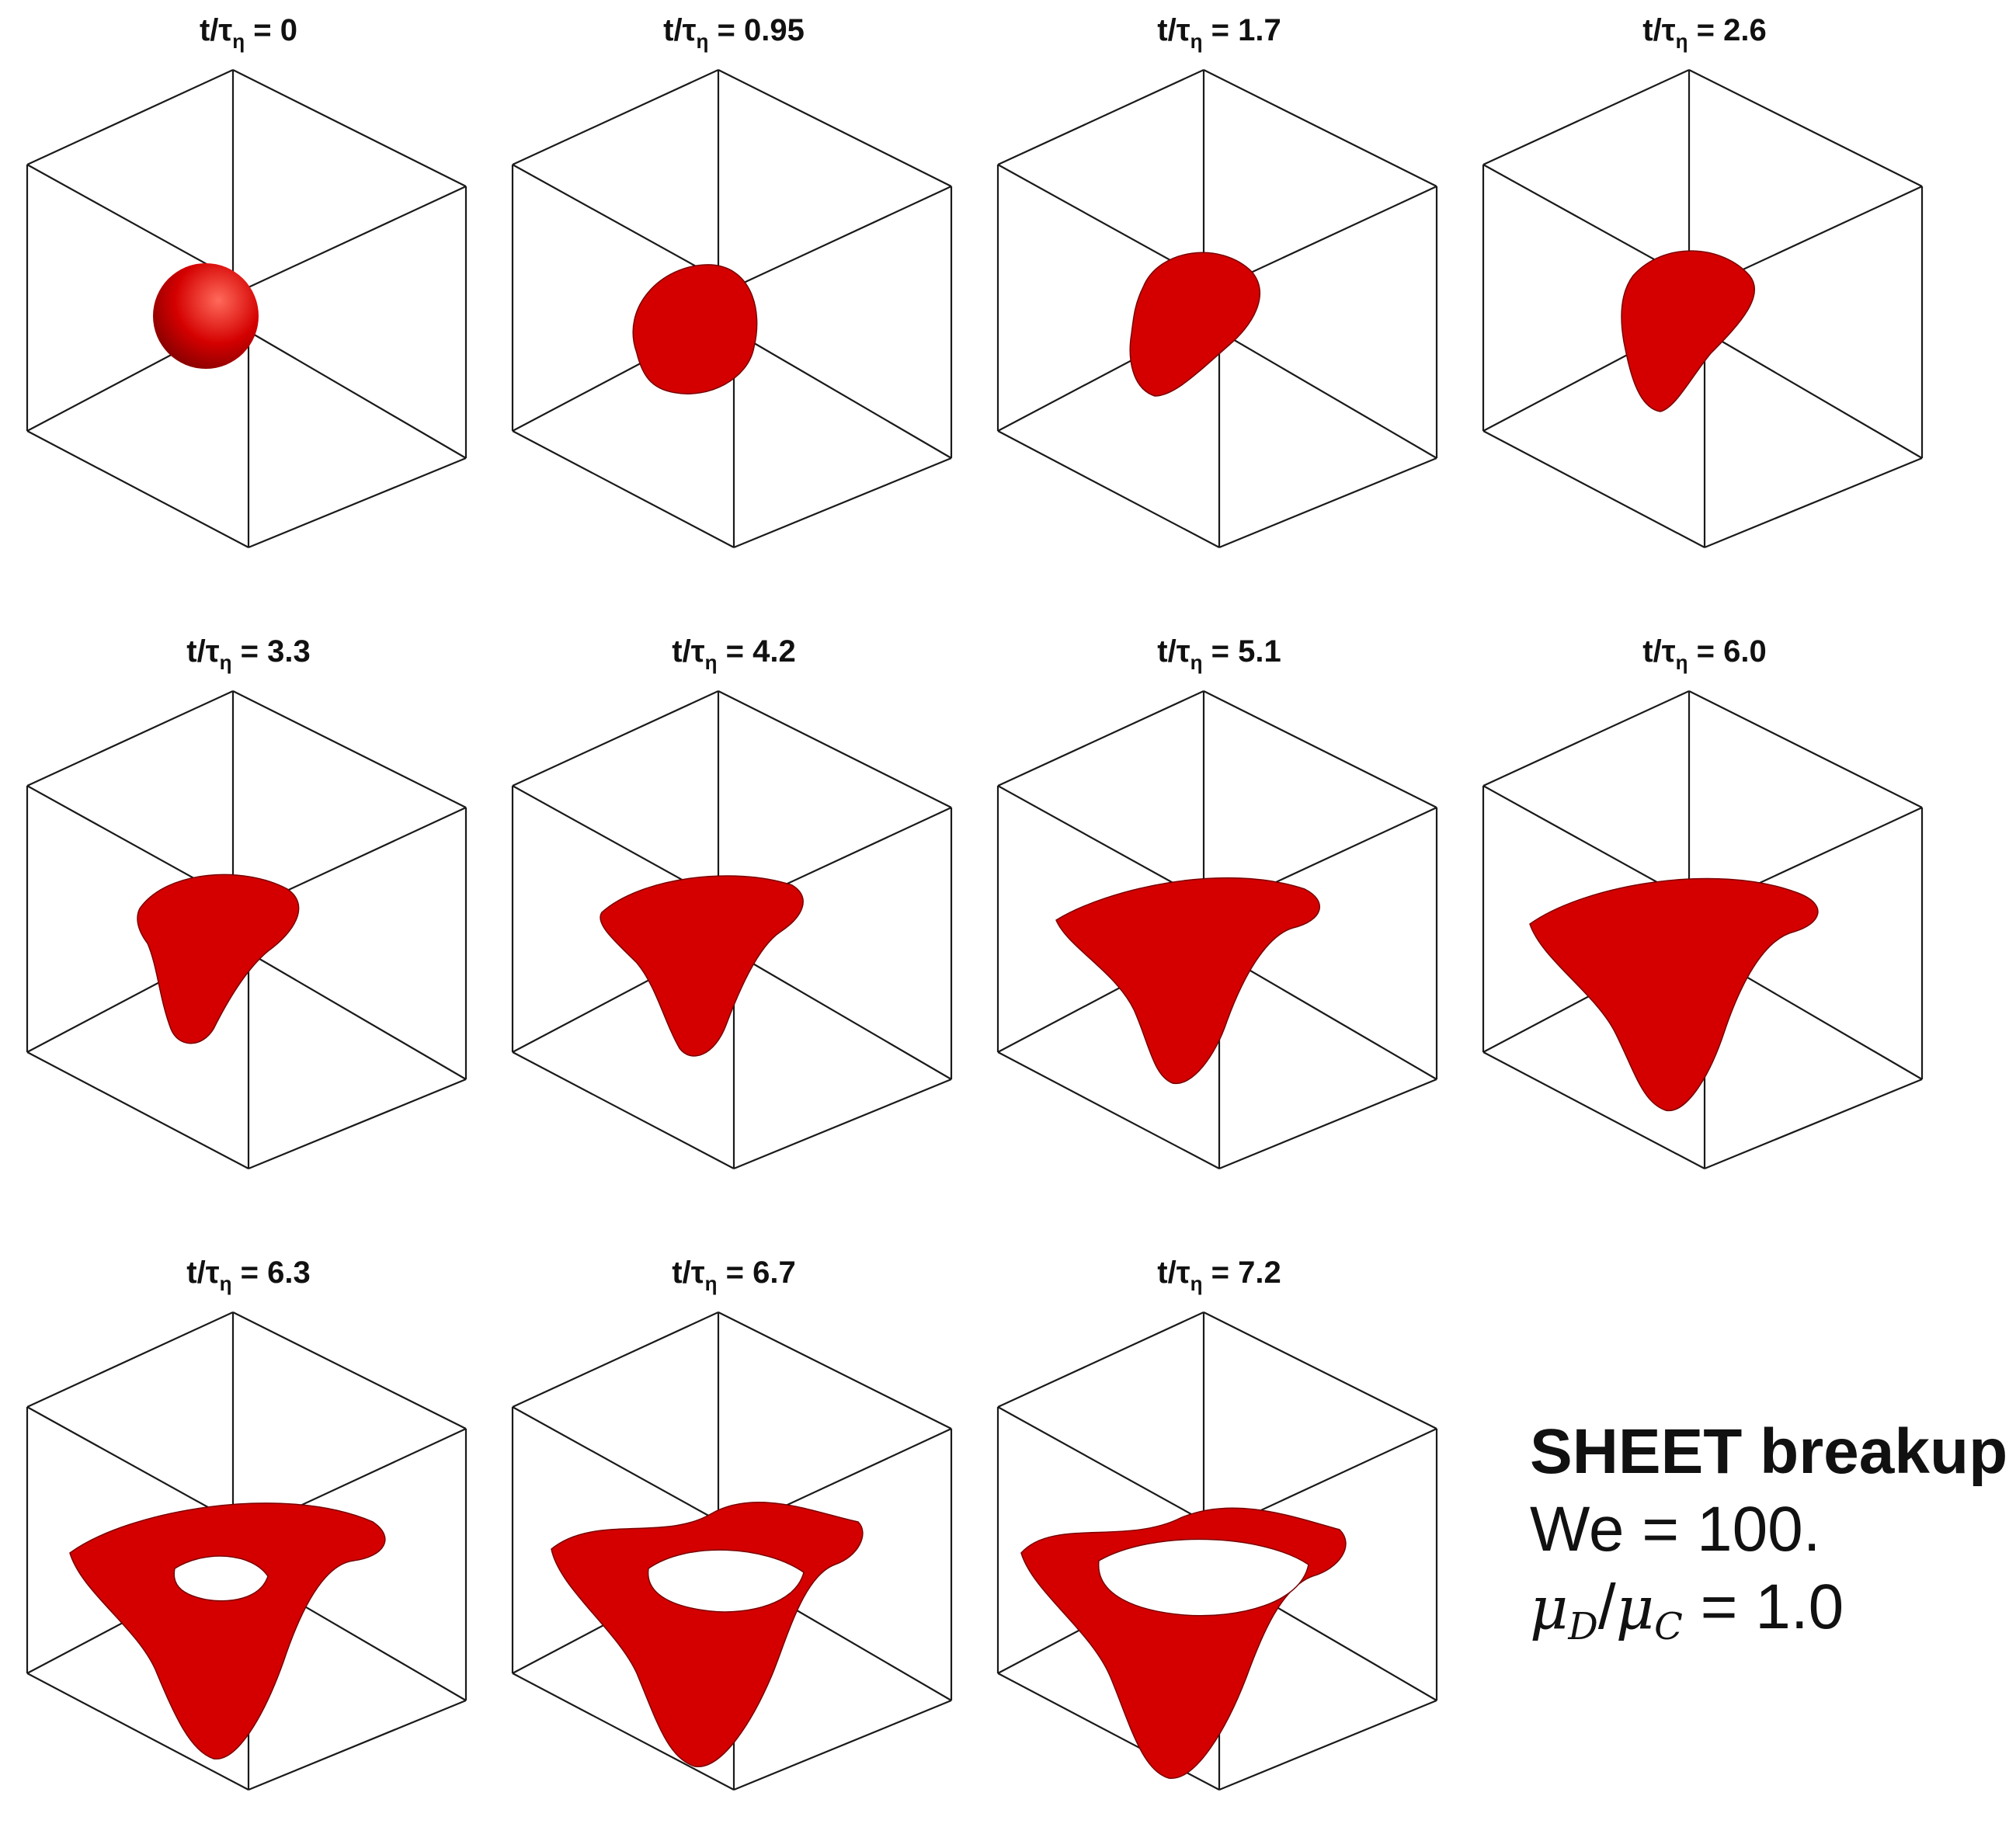 The height and width of the screenshot is (1848, 2016). I want to click on snapshot-panel: t/τη = 7.2, so click(1219, 1545).